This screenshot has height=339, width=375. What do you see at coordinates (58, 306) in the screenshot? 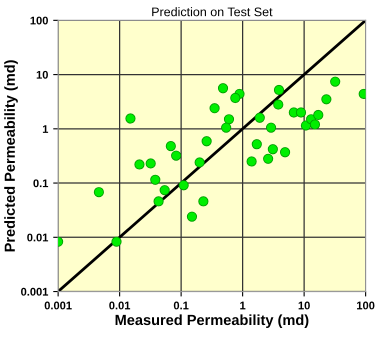
I see `x-tick-label: 0.001` at bounding box center [58, 306].